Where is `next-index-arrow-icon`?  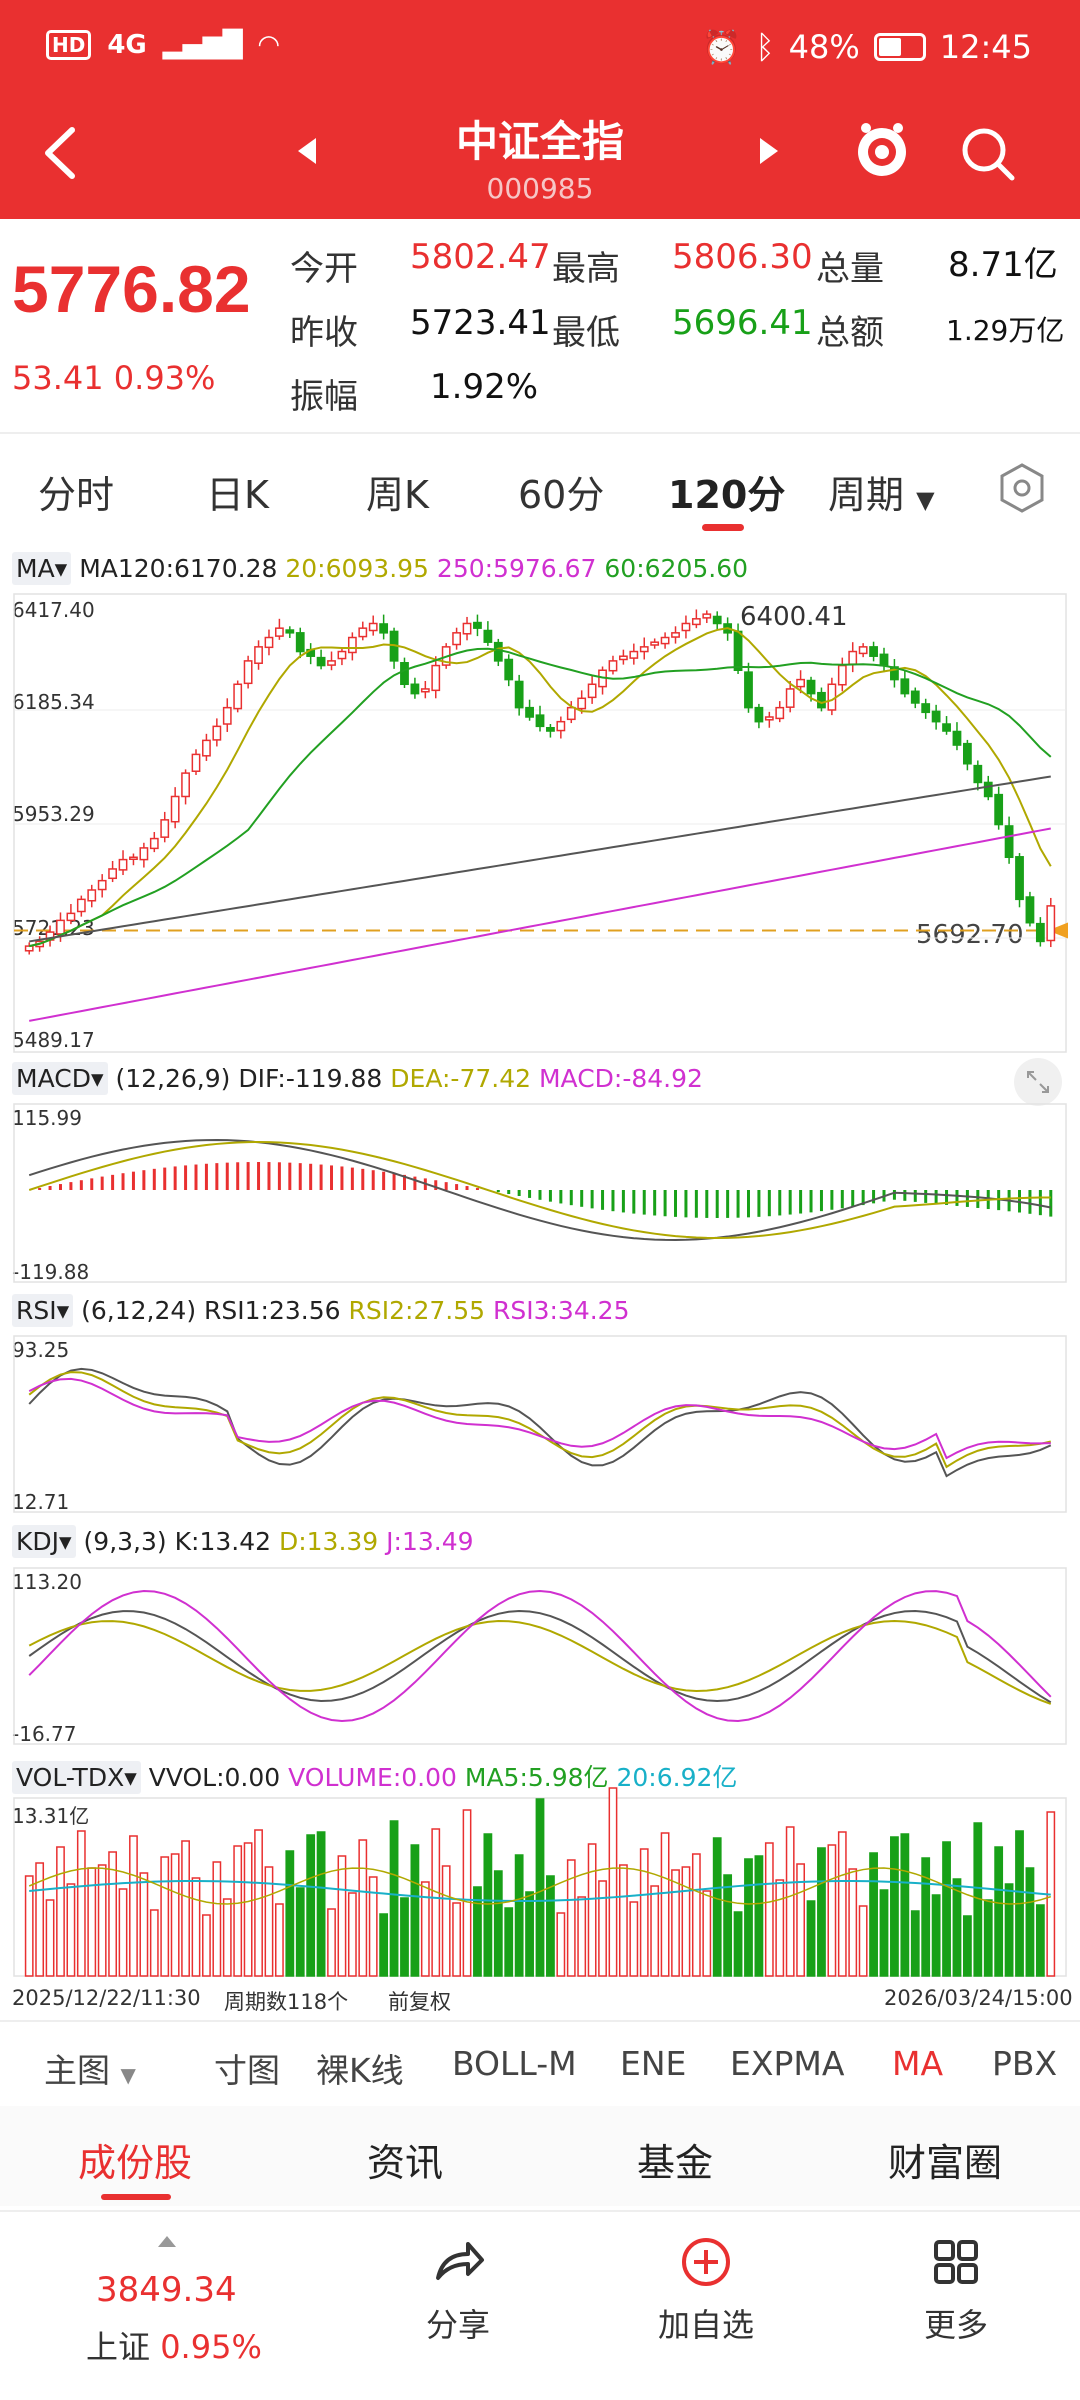
next-index-arrow-icon is located at coordinates (769, 151).